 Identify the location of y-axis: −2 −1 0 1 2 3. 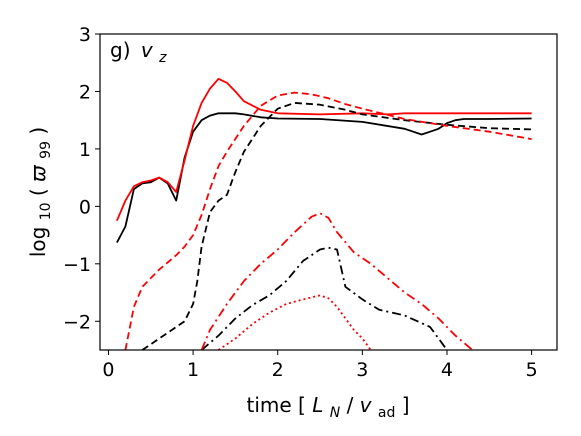
(81, 178).